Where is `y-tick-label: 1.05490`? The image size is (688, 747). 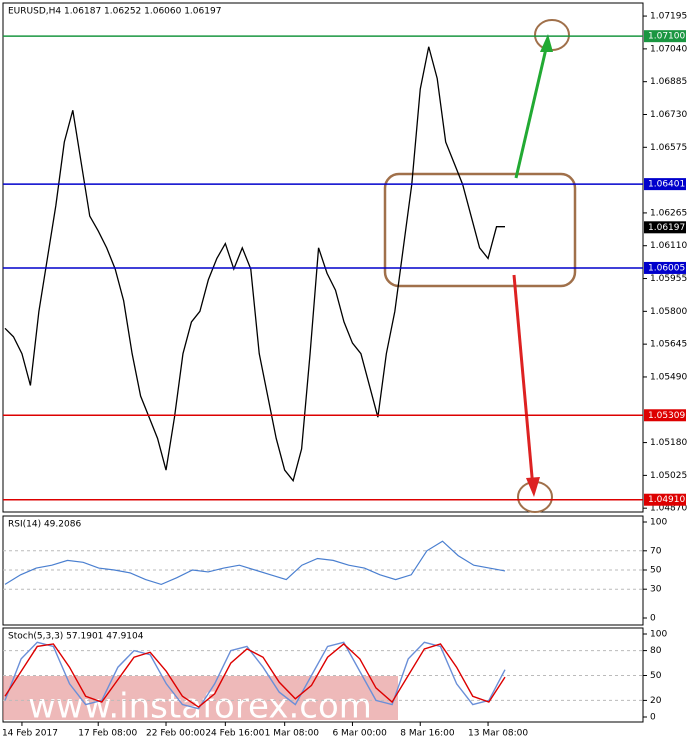
y-tick-label: 1.05490 is located at coordinates (668, 377).